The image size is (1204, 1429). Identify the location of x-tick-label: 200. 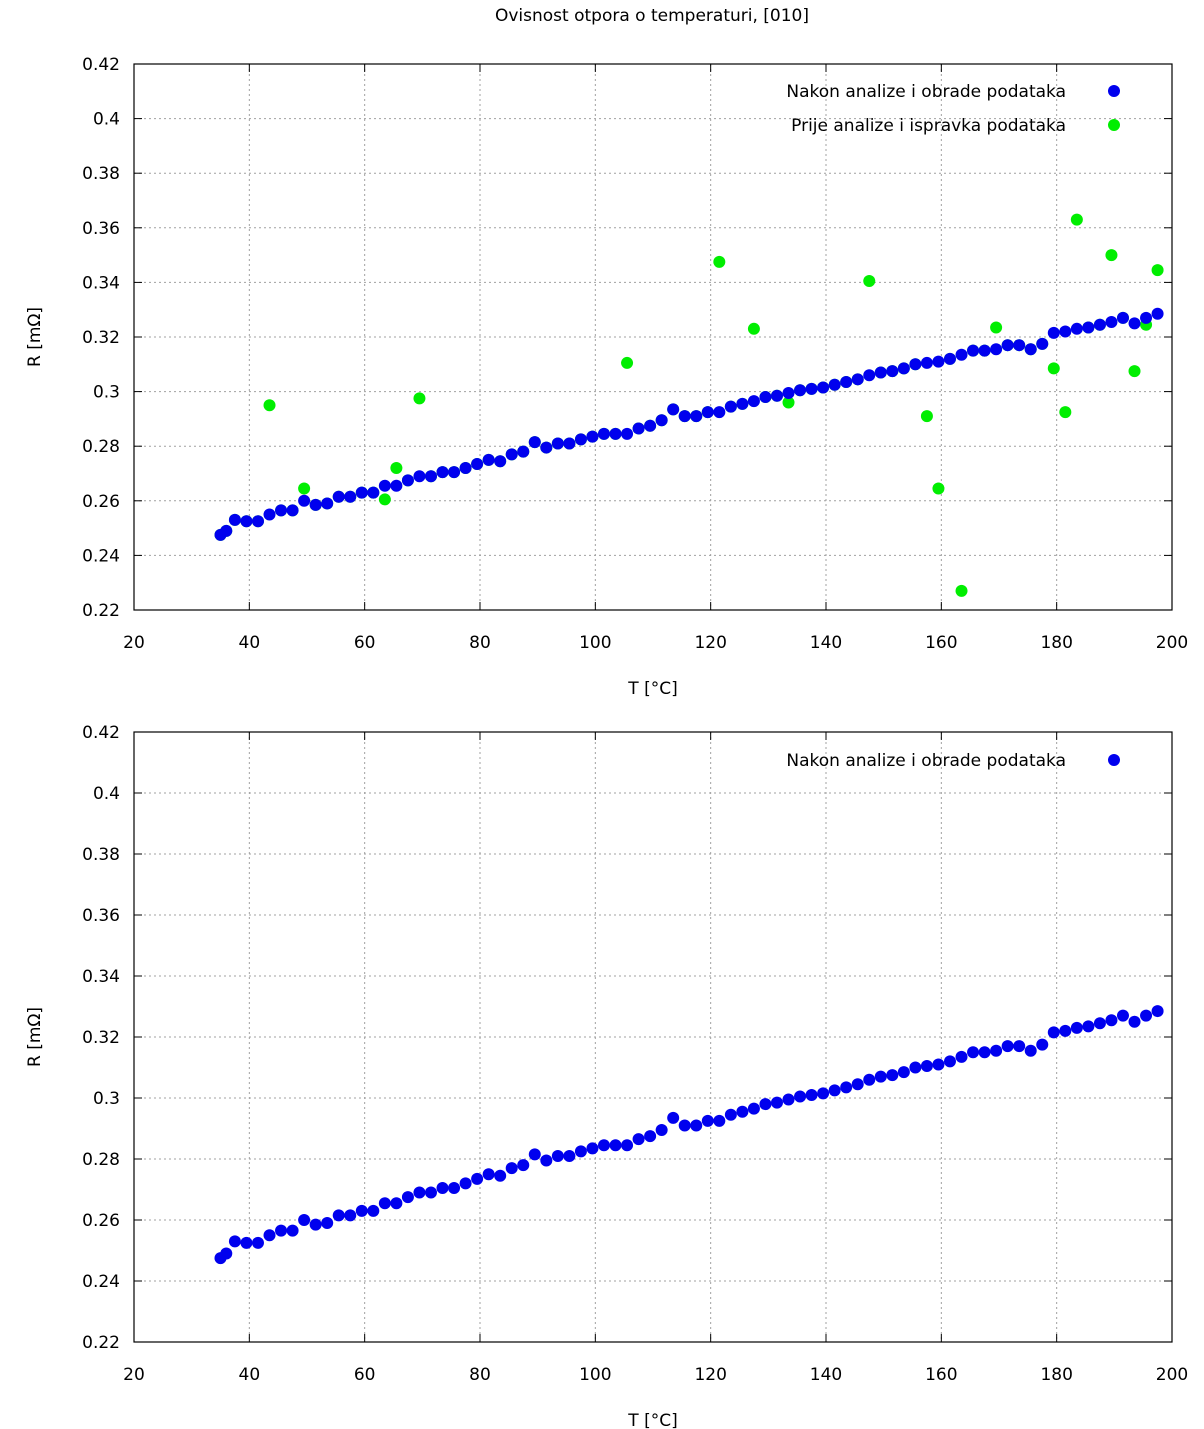
(1172, 1375).